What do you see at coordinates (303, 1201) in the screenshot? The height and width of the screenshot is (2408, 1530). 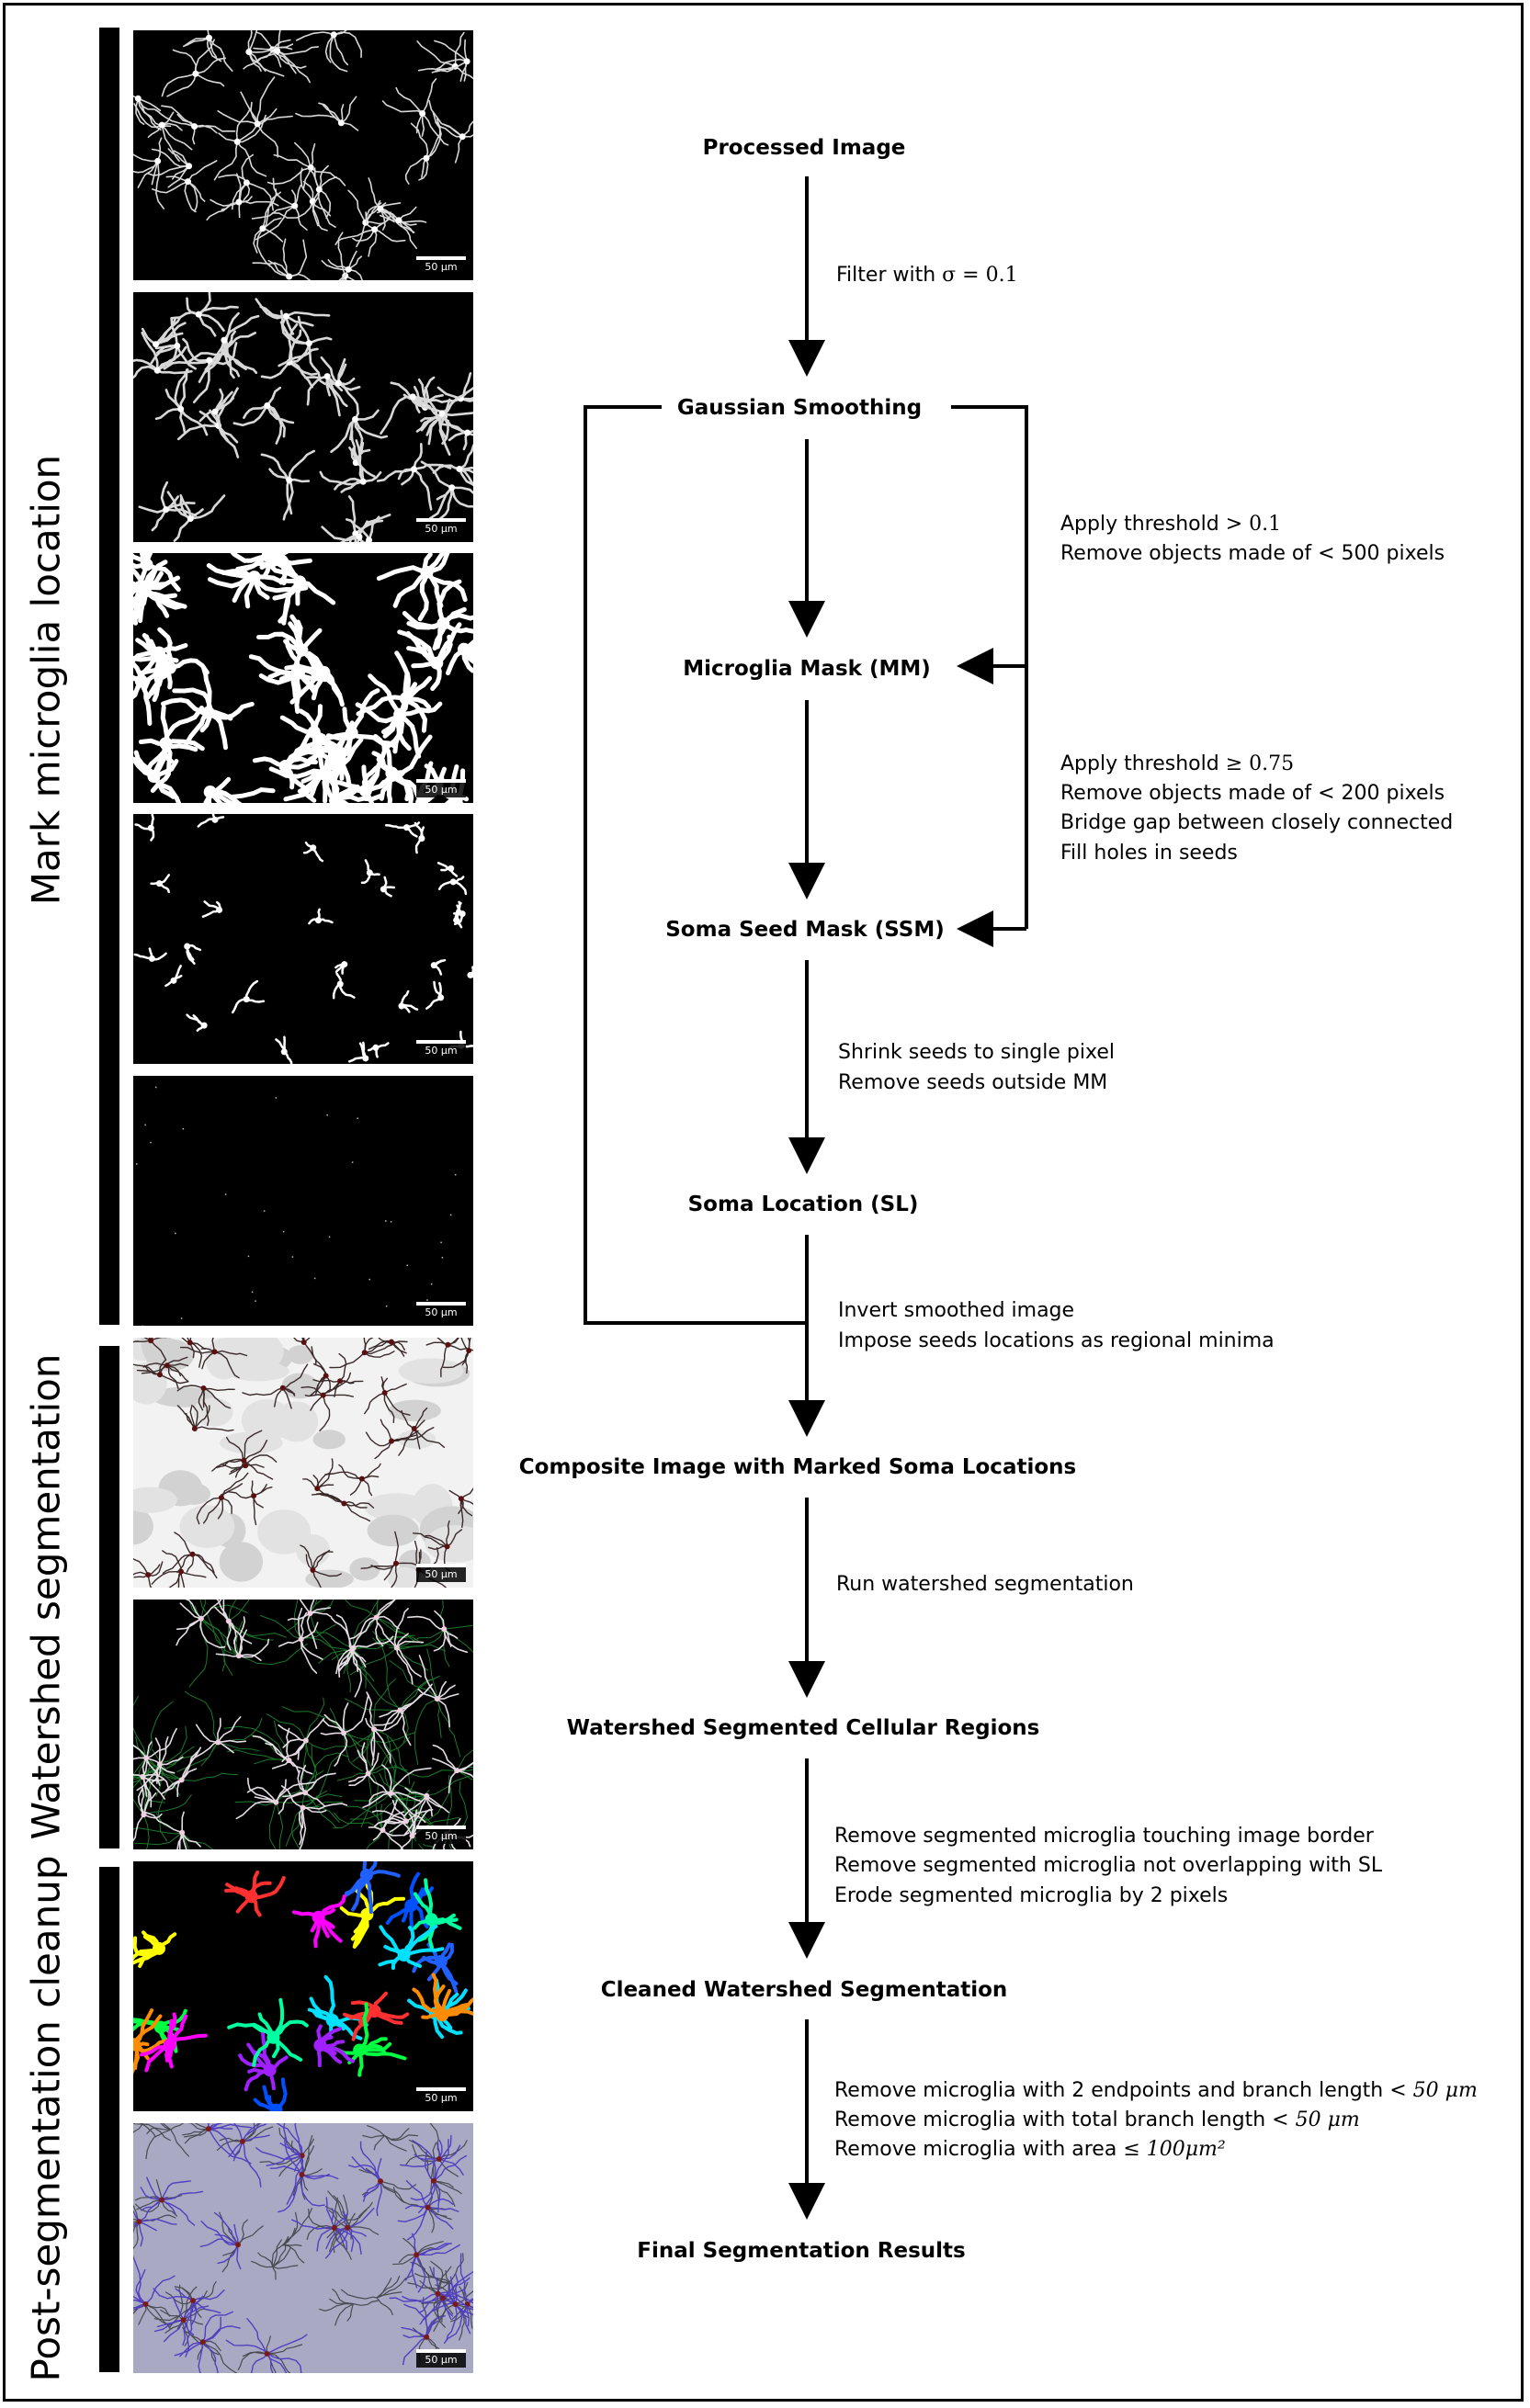 I see `panel-soma-location: 50 µm` at bounding box center [303, 1201].